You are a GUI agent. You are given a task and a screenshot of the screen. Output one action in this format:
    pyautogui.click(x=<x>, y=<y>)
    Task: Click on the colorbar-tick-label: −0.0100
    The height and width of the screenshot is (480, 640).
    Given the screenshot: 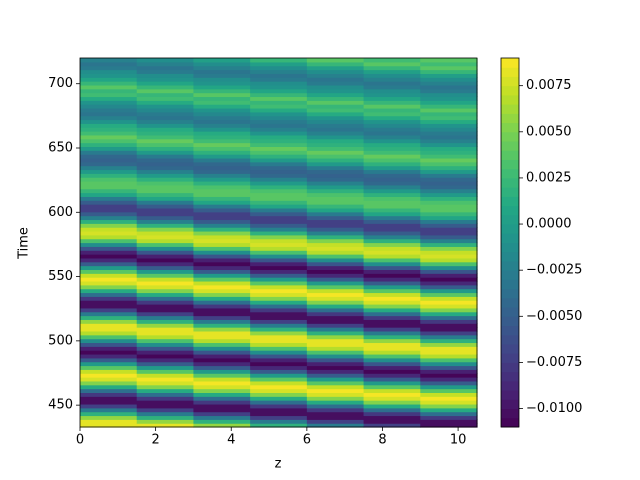 What is the action you would take?
    pyautogui.click(x=554, y=408)
    